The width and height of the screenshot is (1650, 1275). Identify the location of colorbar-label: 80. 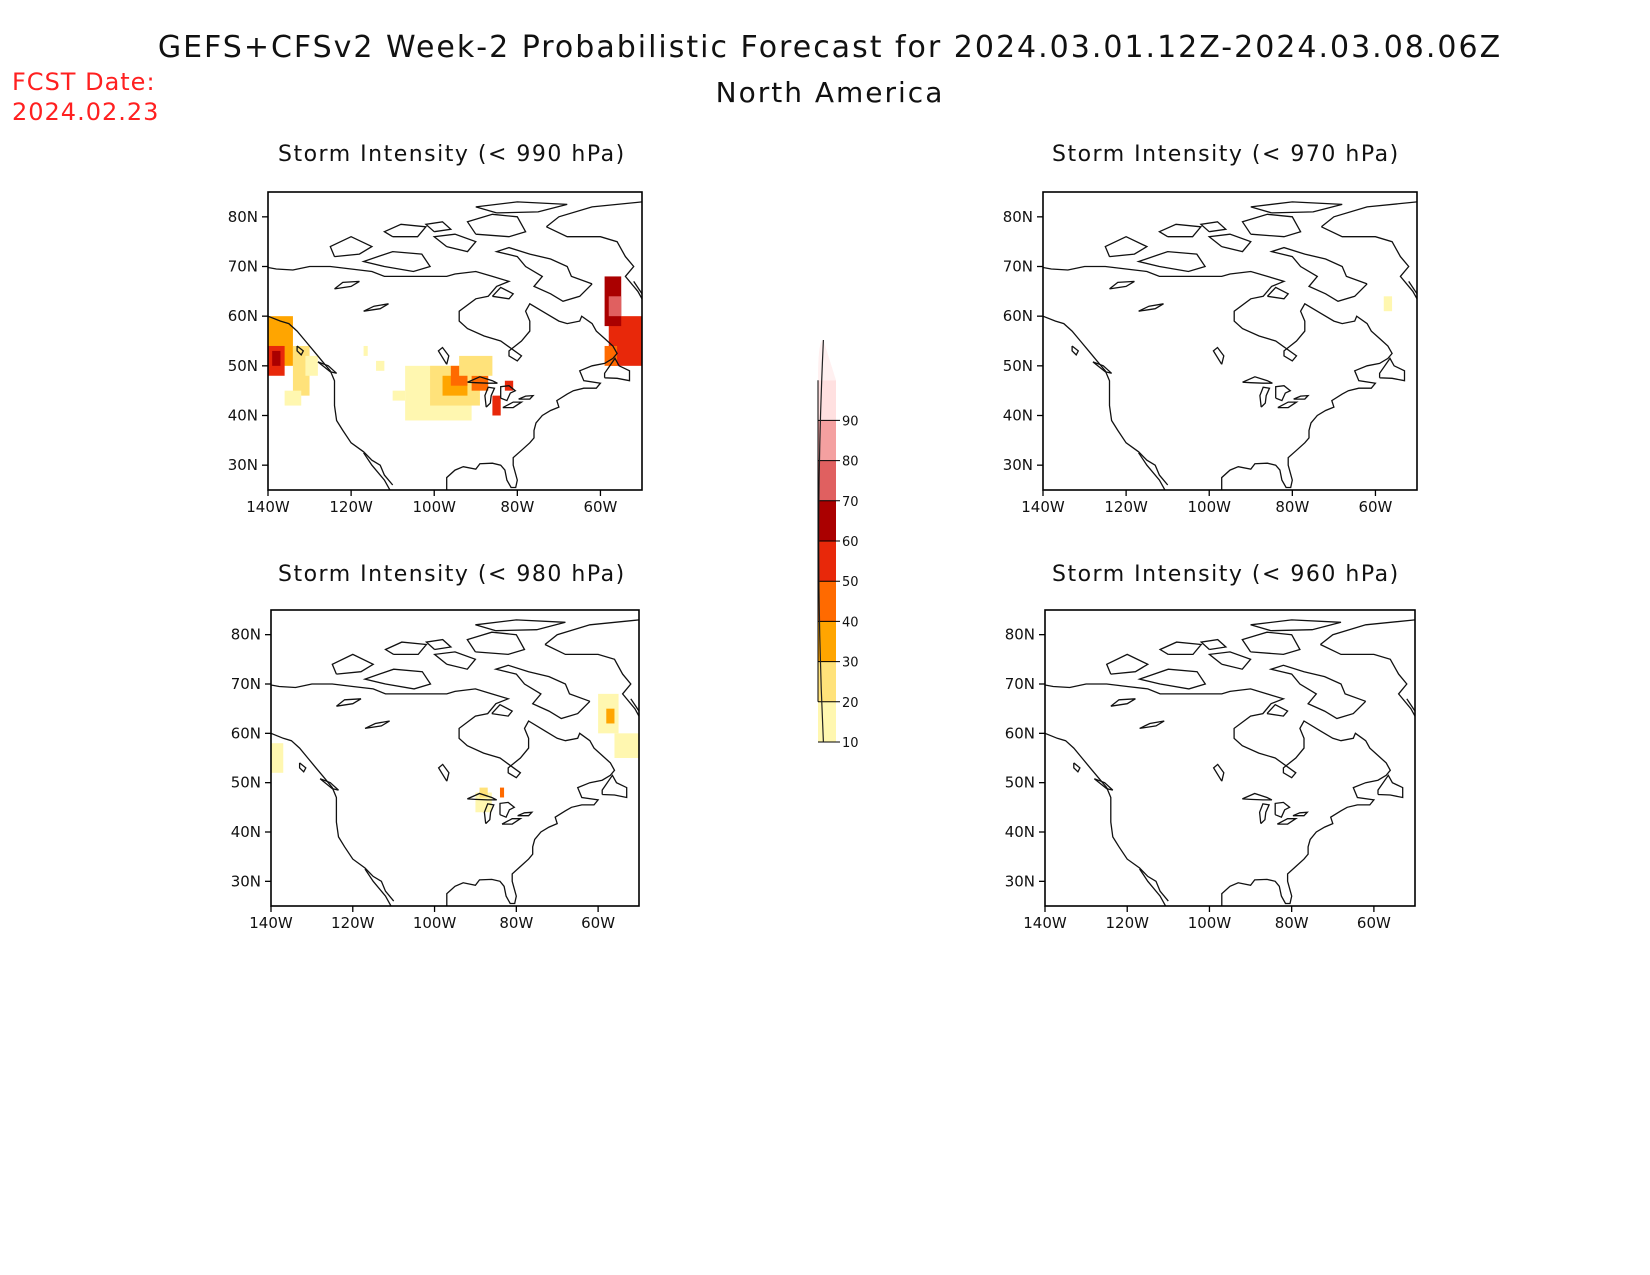
(850, 462).